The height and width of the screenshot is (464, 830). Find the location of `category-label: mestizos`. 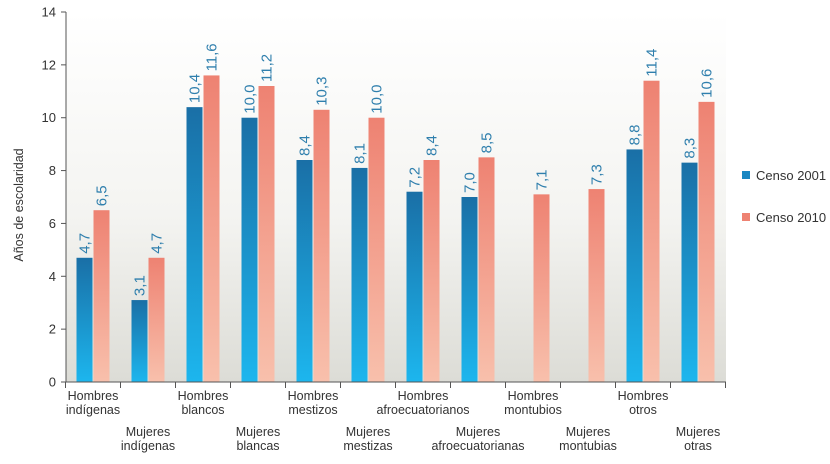

category-label: mestizos is located at coordinates (312, 410).